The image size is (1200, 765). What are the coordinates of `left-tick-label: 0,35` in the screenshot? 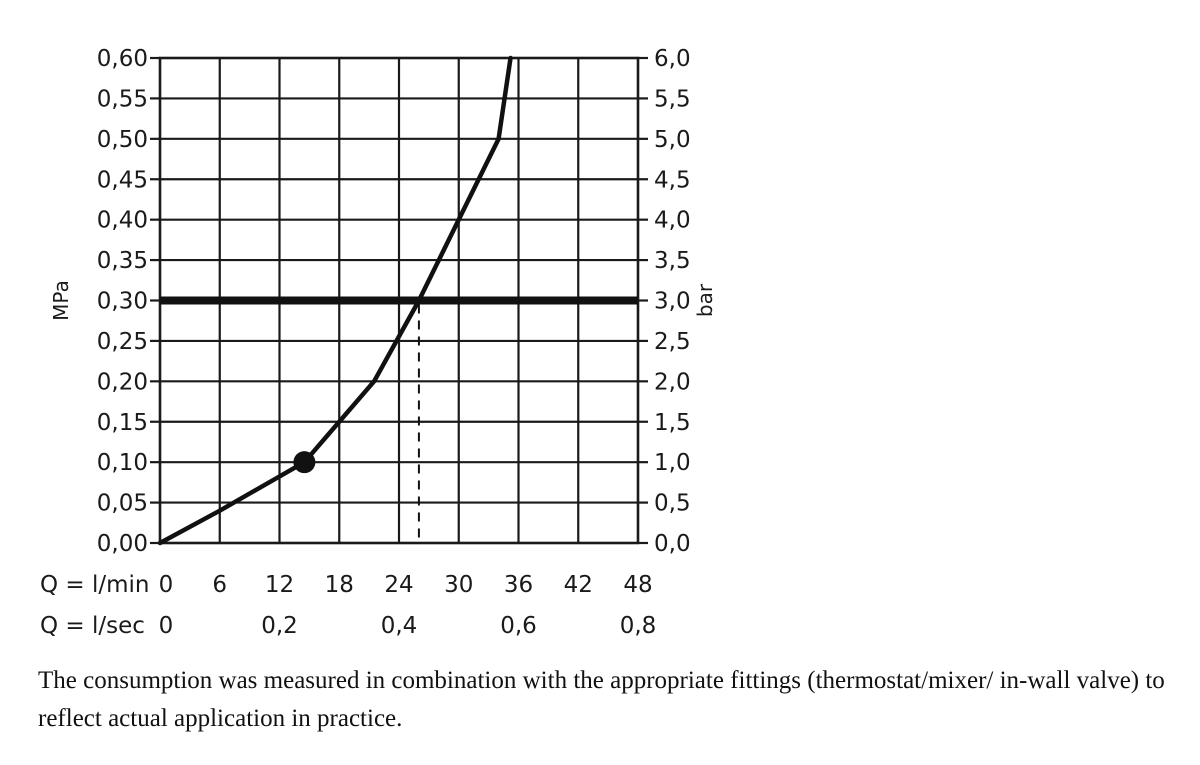 It's located at (122, 261).